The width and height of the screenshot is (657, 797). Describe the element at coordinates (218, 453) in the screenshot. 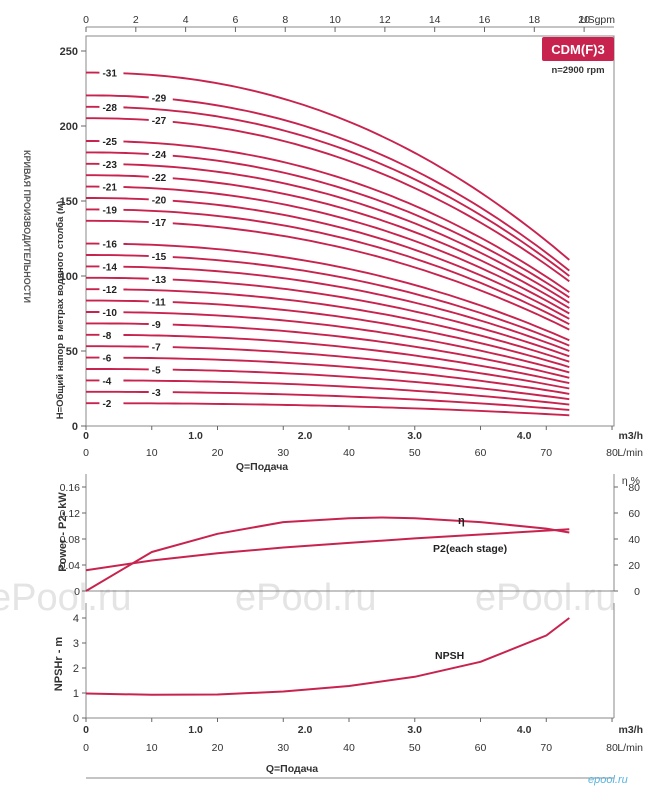

I see `lmin-tick-label: 20` at that location.